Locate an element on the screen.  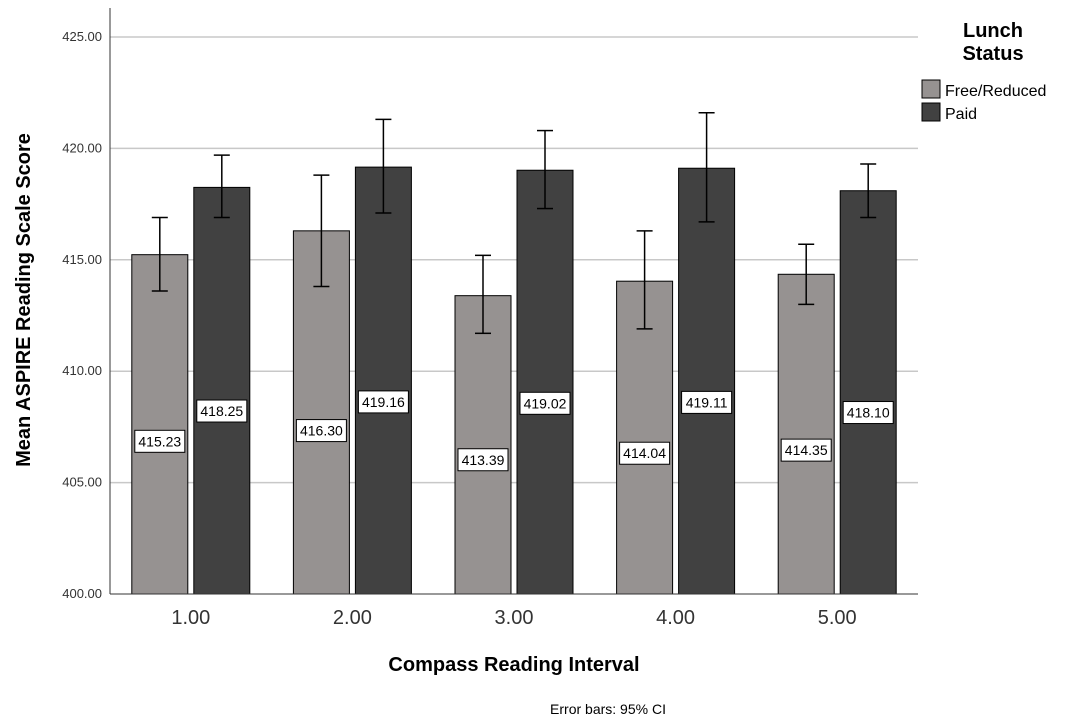
error-bar-footnote: Error bars: 95% CI is located at coordinates (608, 709).